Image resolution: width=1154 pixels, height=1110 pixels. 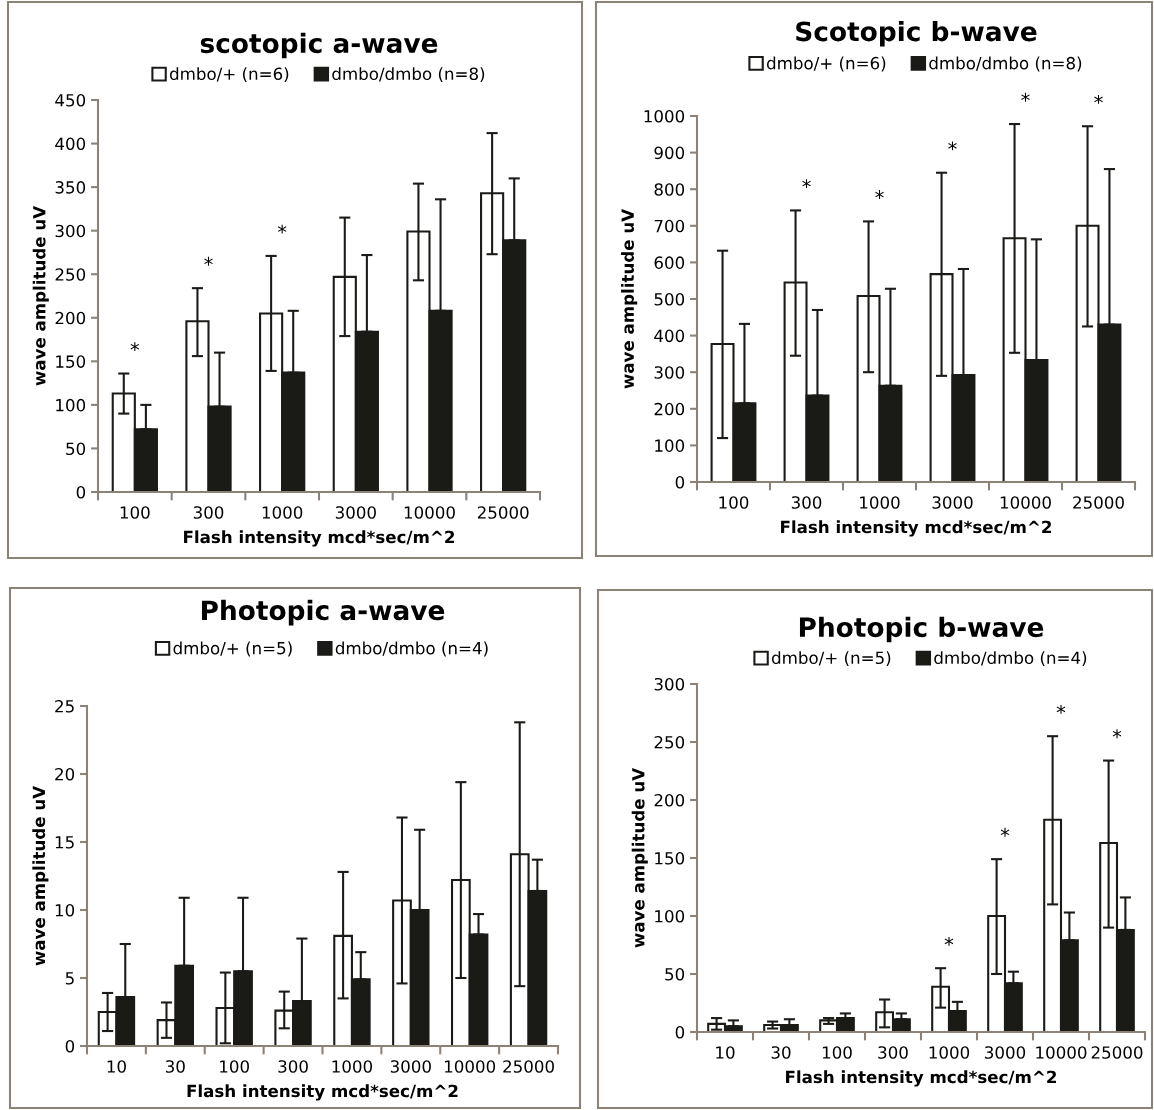 What do you see at coordinates (921, 629) in the screenshot?
I see `chart-title: Photopic b-wave` at bounding box center [921, 629].